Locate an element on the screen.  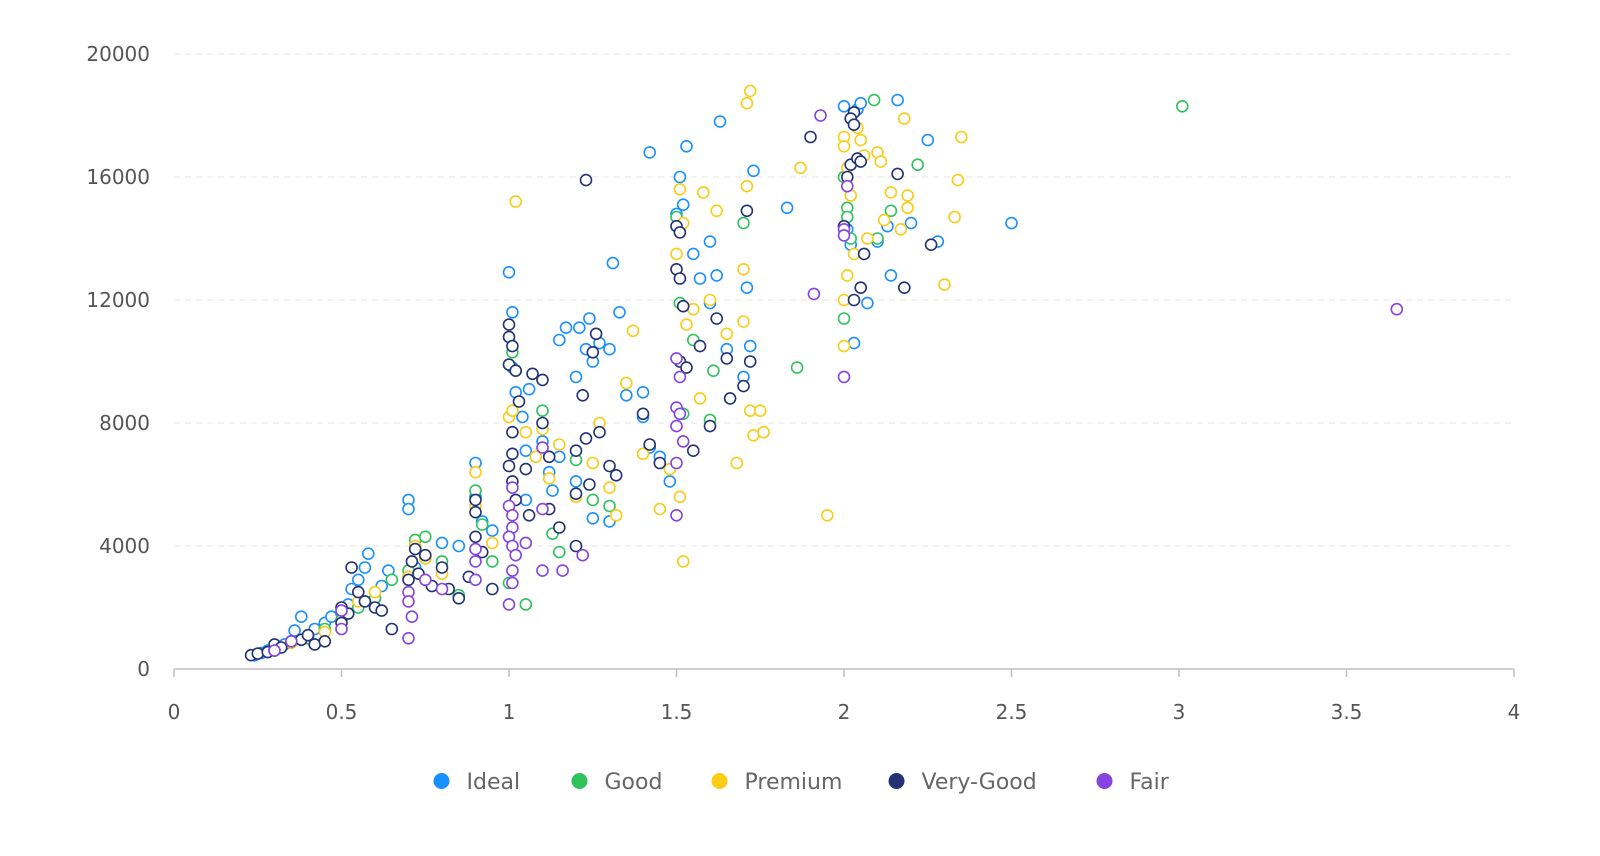
legend-item-premium: Premium is located at coordinates (777, 782).